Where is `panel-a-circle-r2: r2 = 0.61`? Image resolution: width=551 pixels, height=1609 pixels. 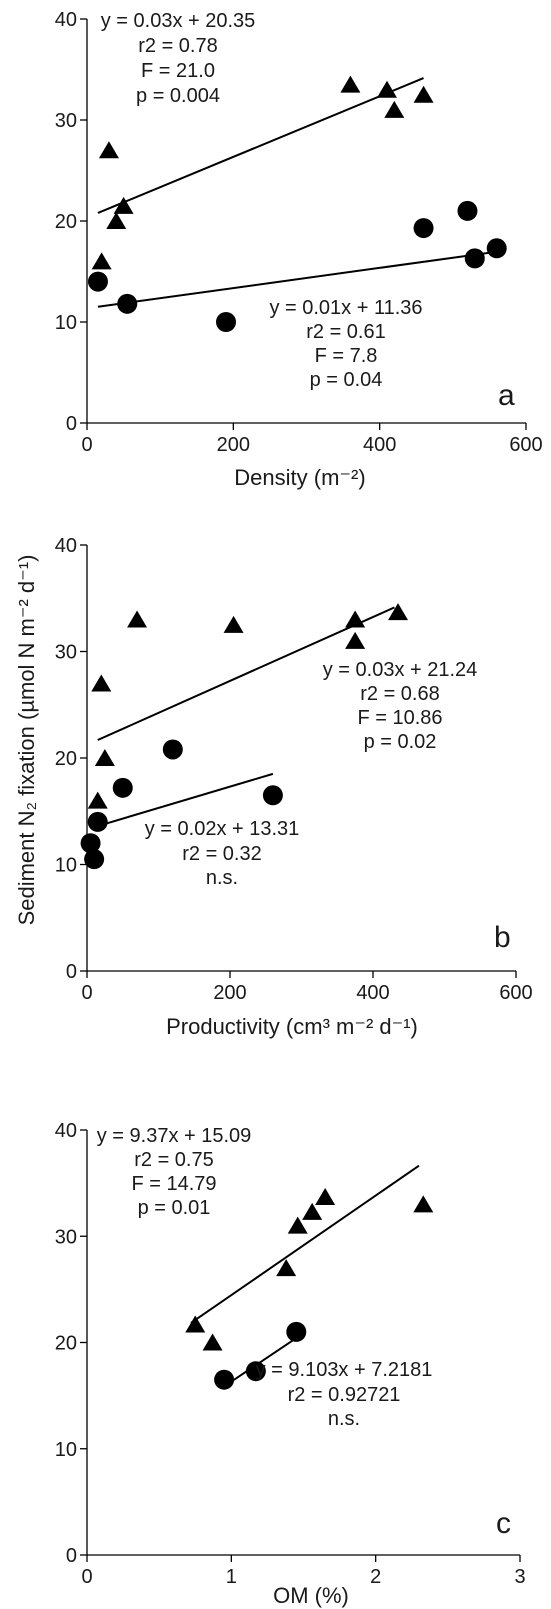 panel-a-circle-r2: r2 = 0.61 is located at coordinates (346, 332).